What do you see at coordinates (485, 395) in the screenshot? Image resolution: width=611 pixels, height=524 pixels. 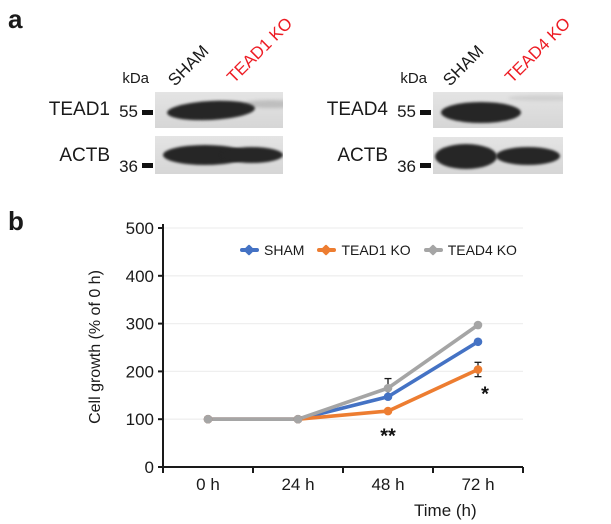 I see `significance-annotation: *` at bounding box center [485, 395].